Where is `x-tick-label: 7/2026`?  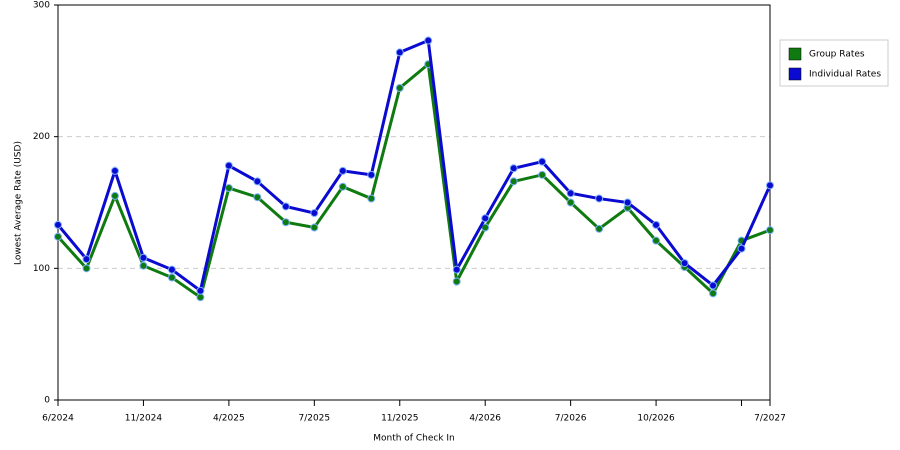
x-tick-label: 7/2026 is located at coordinates (571, 419).